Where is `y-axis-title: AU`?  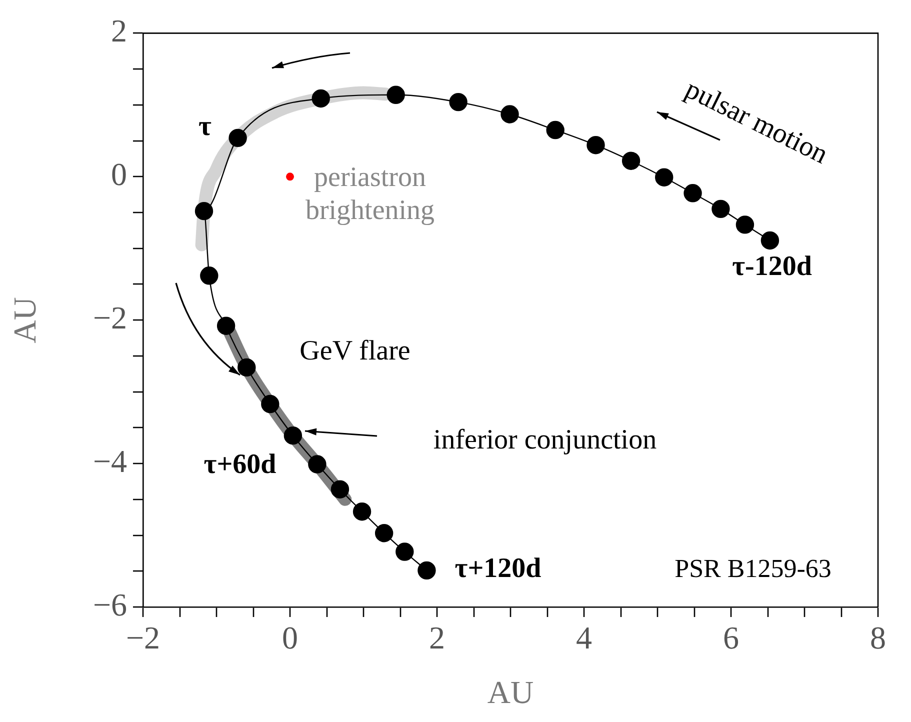 y-axis-title: AU is located at coordinates (24, 320).